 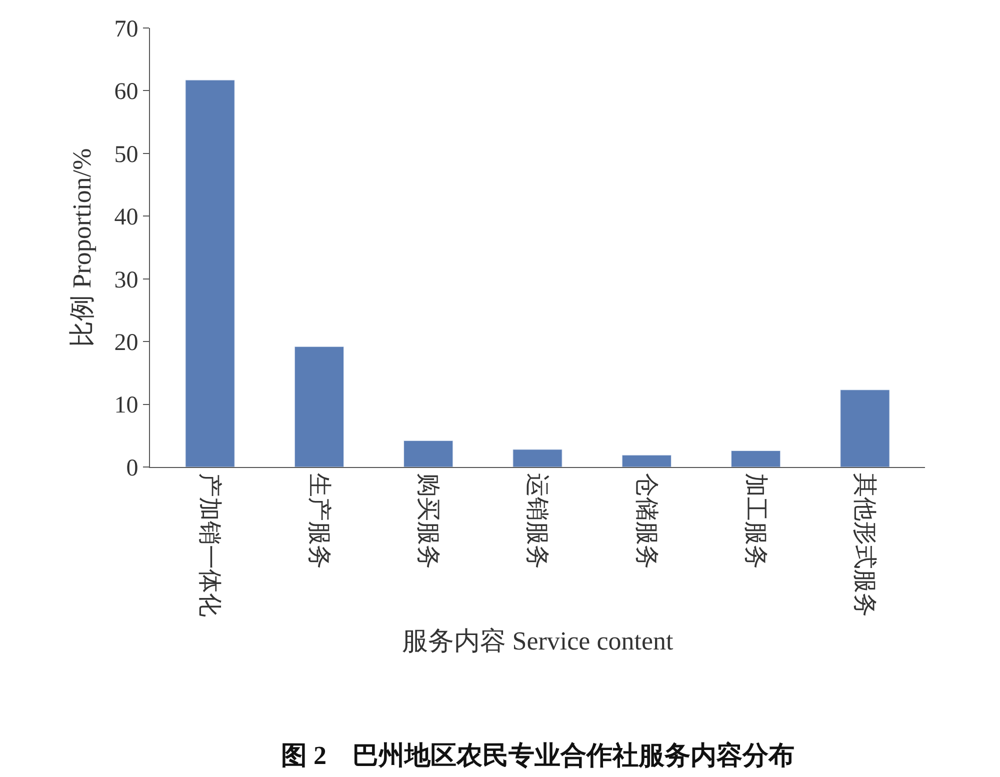 What do you see at coordinates (755, 520) in the screenshot?
I see `x-tick-label: 加工服务` at bounding box center [755, 520].